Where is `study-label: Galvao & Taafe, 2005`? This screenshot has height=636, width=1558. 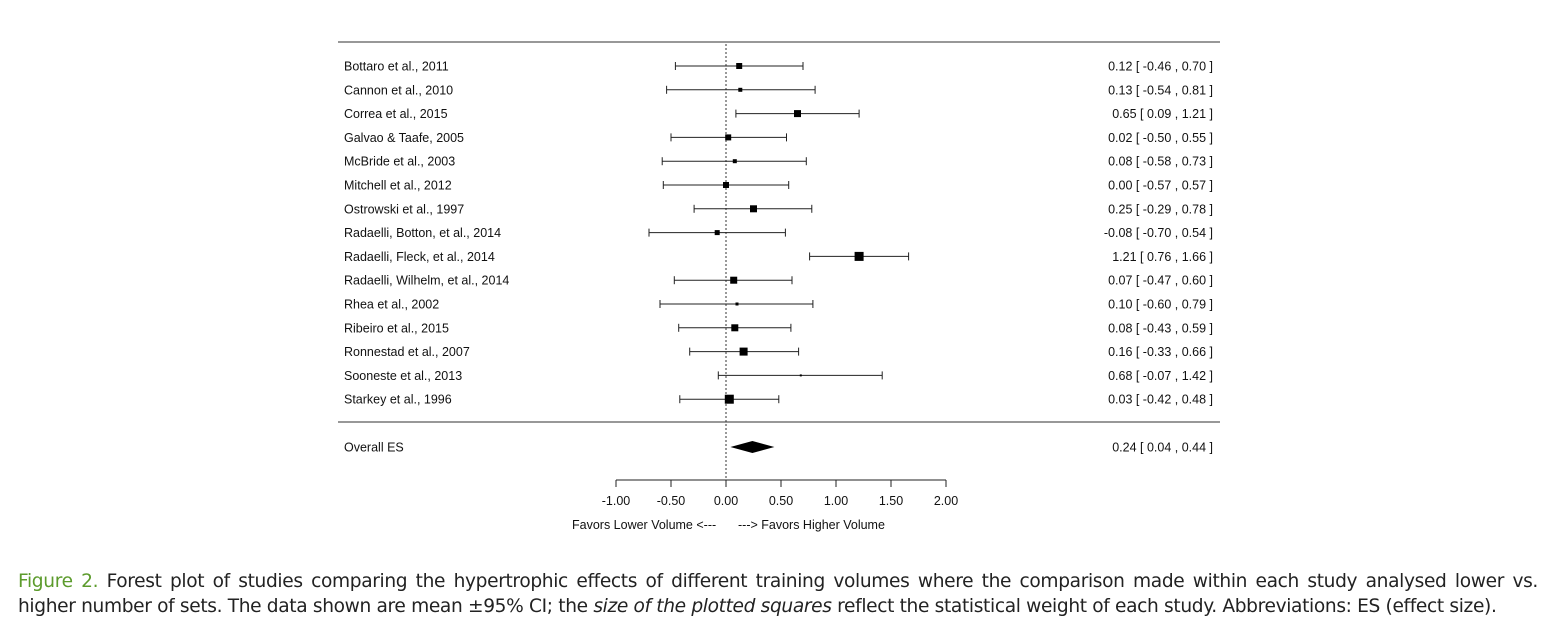
study-label: Galvao & Taafe, 2005 is located at coordinates (404, 138).